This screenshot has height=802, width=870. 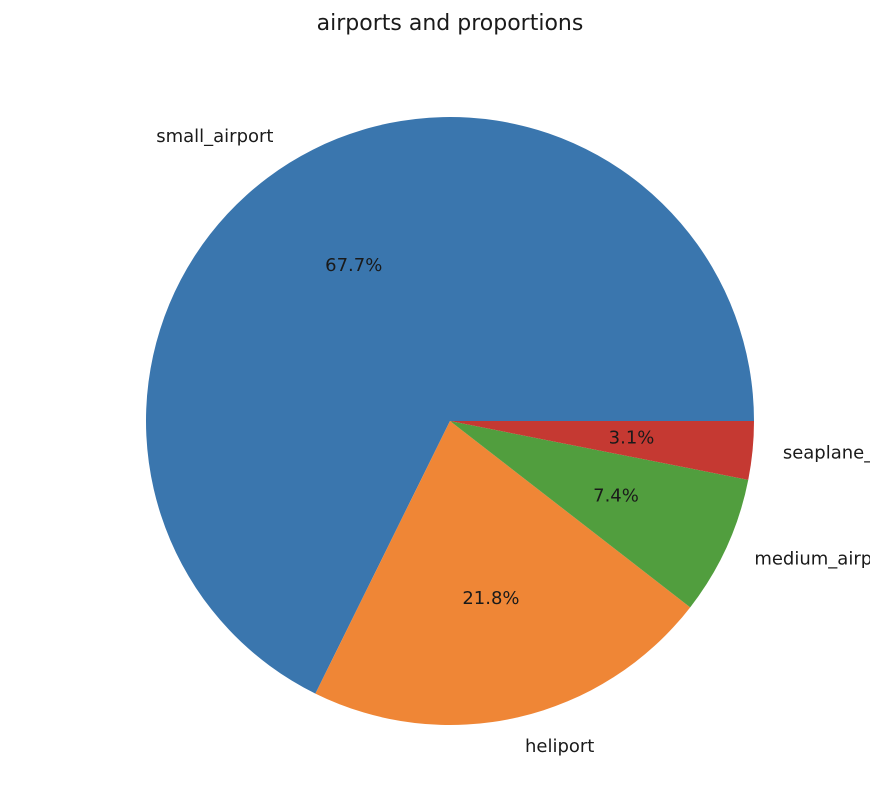 What do you see at coordinates (826, 453) in the screenshot?
I see `slice-label-seaplane-base: seaplane_base` at bounding box center [826, 453].